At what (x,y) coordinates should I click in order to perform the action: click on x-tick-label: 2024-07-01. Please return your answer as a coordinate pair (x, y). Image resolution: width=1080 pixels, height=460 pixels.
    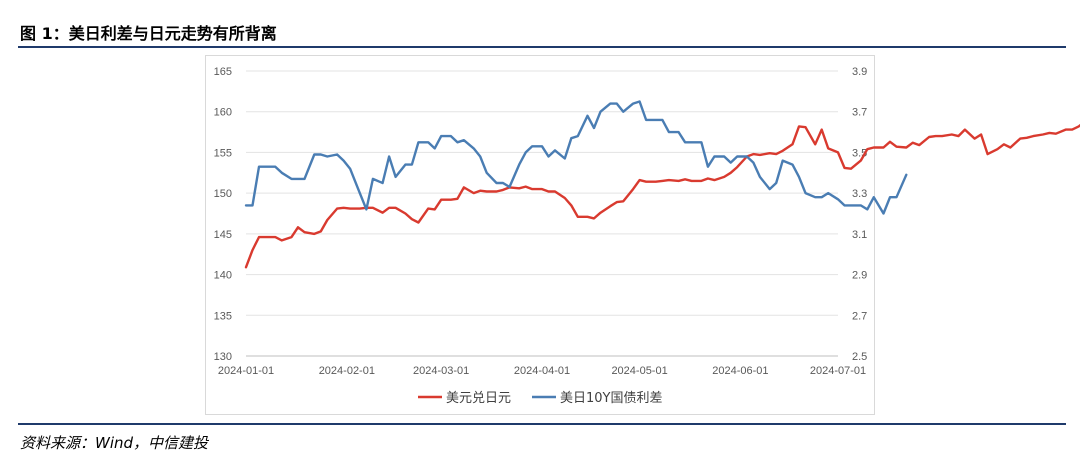
    Looking at the image, I should click on (838, 371).